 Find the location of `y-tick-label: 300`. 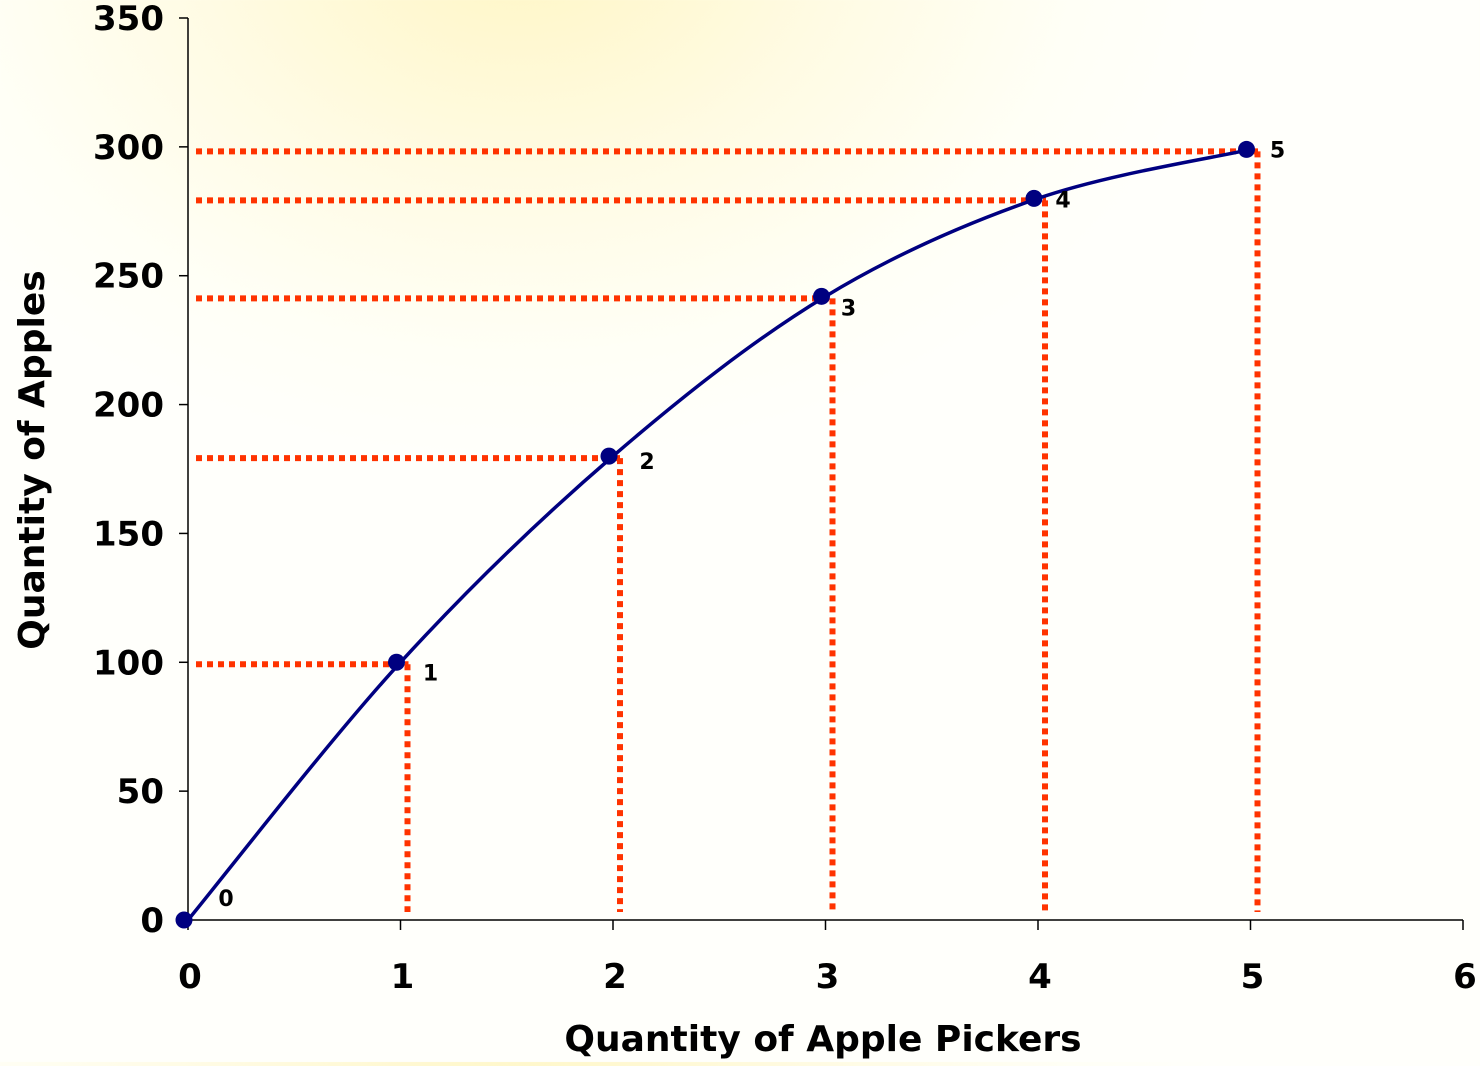

y-tick-label: 300 is located at coordinates (128, 148).